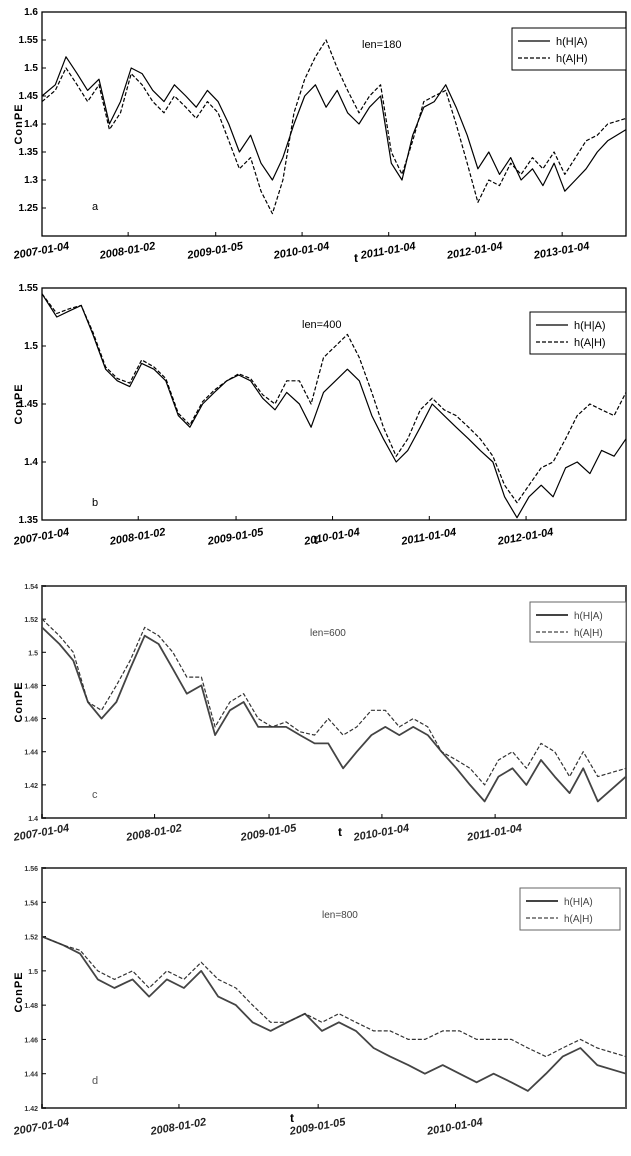 The image size is (631, 1156). Describe the element at coordinates (95, 1081) in the screenshot. I see `panel-letter: d` at that location.